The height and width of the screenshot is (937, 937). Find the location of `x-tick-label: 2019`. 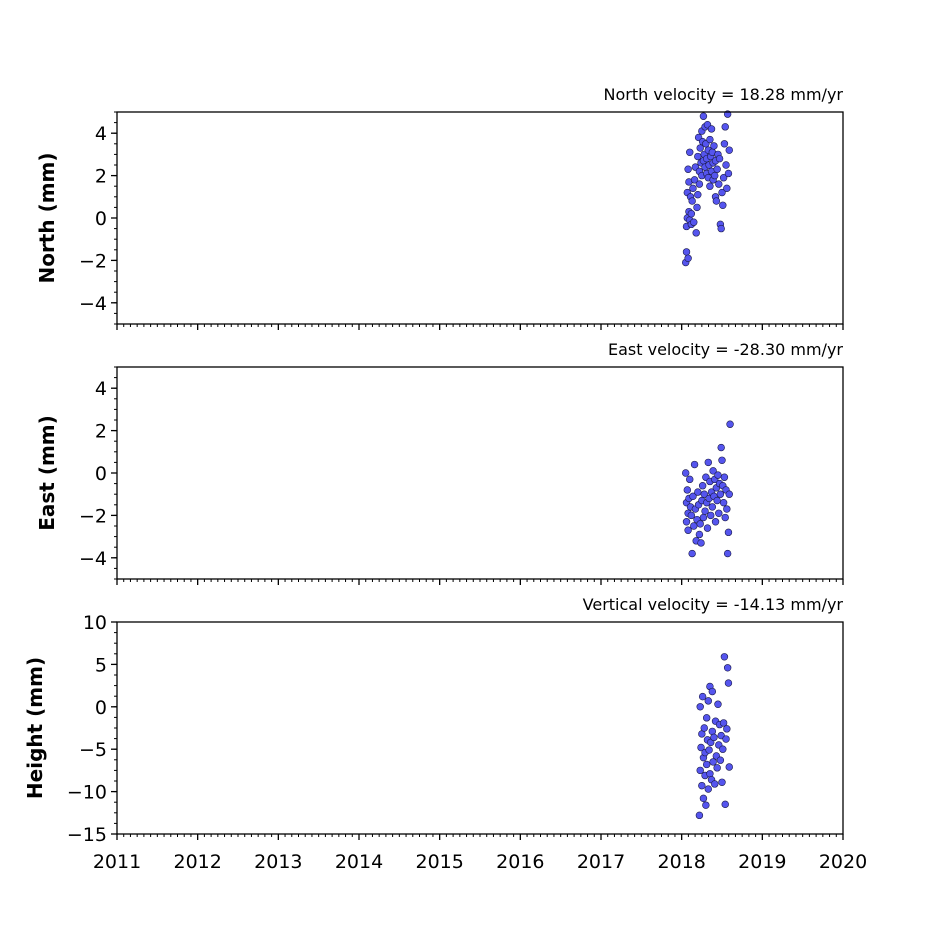

x-tick-label: 2019 is located at coordinates (762, 862).